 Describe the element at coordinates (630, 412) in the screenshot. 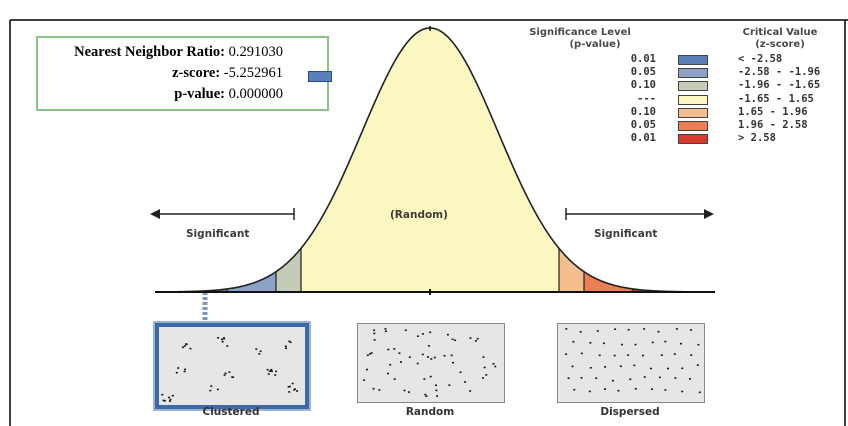

I see `dispersed-label: Dispersed` at that location.